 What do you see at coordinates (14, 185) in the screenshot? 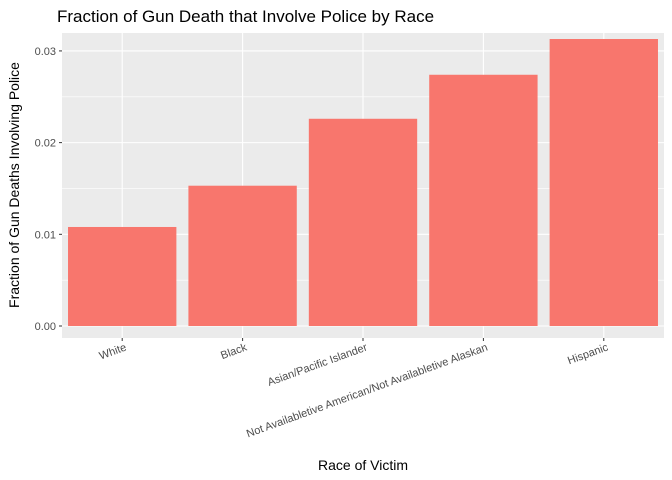
I see `y-axis-title: Fraction of Gun Deaths Involving Police` at bounding box center [14, 185].